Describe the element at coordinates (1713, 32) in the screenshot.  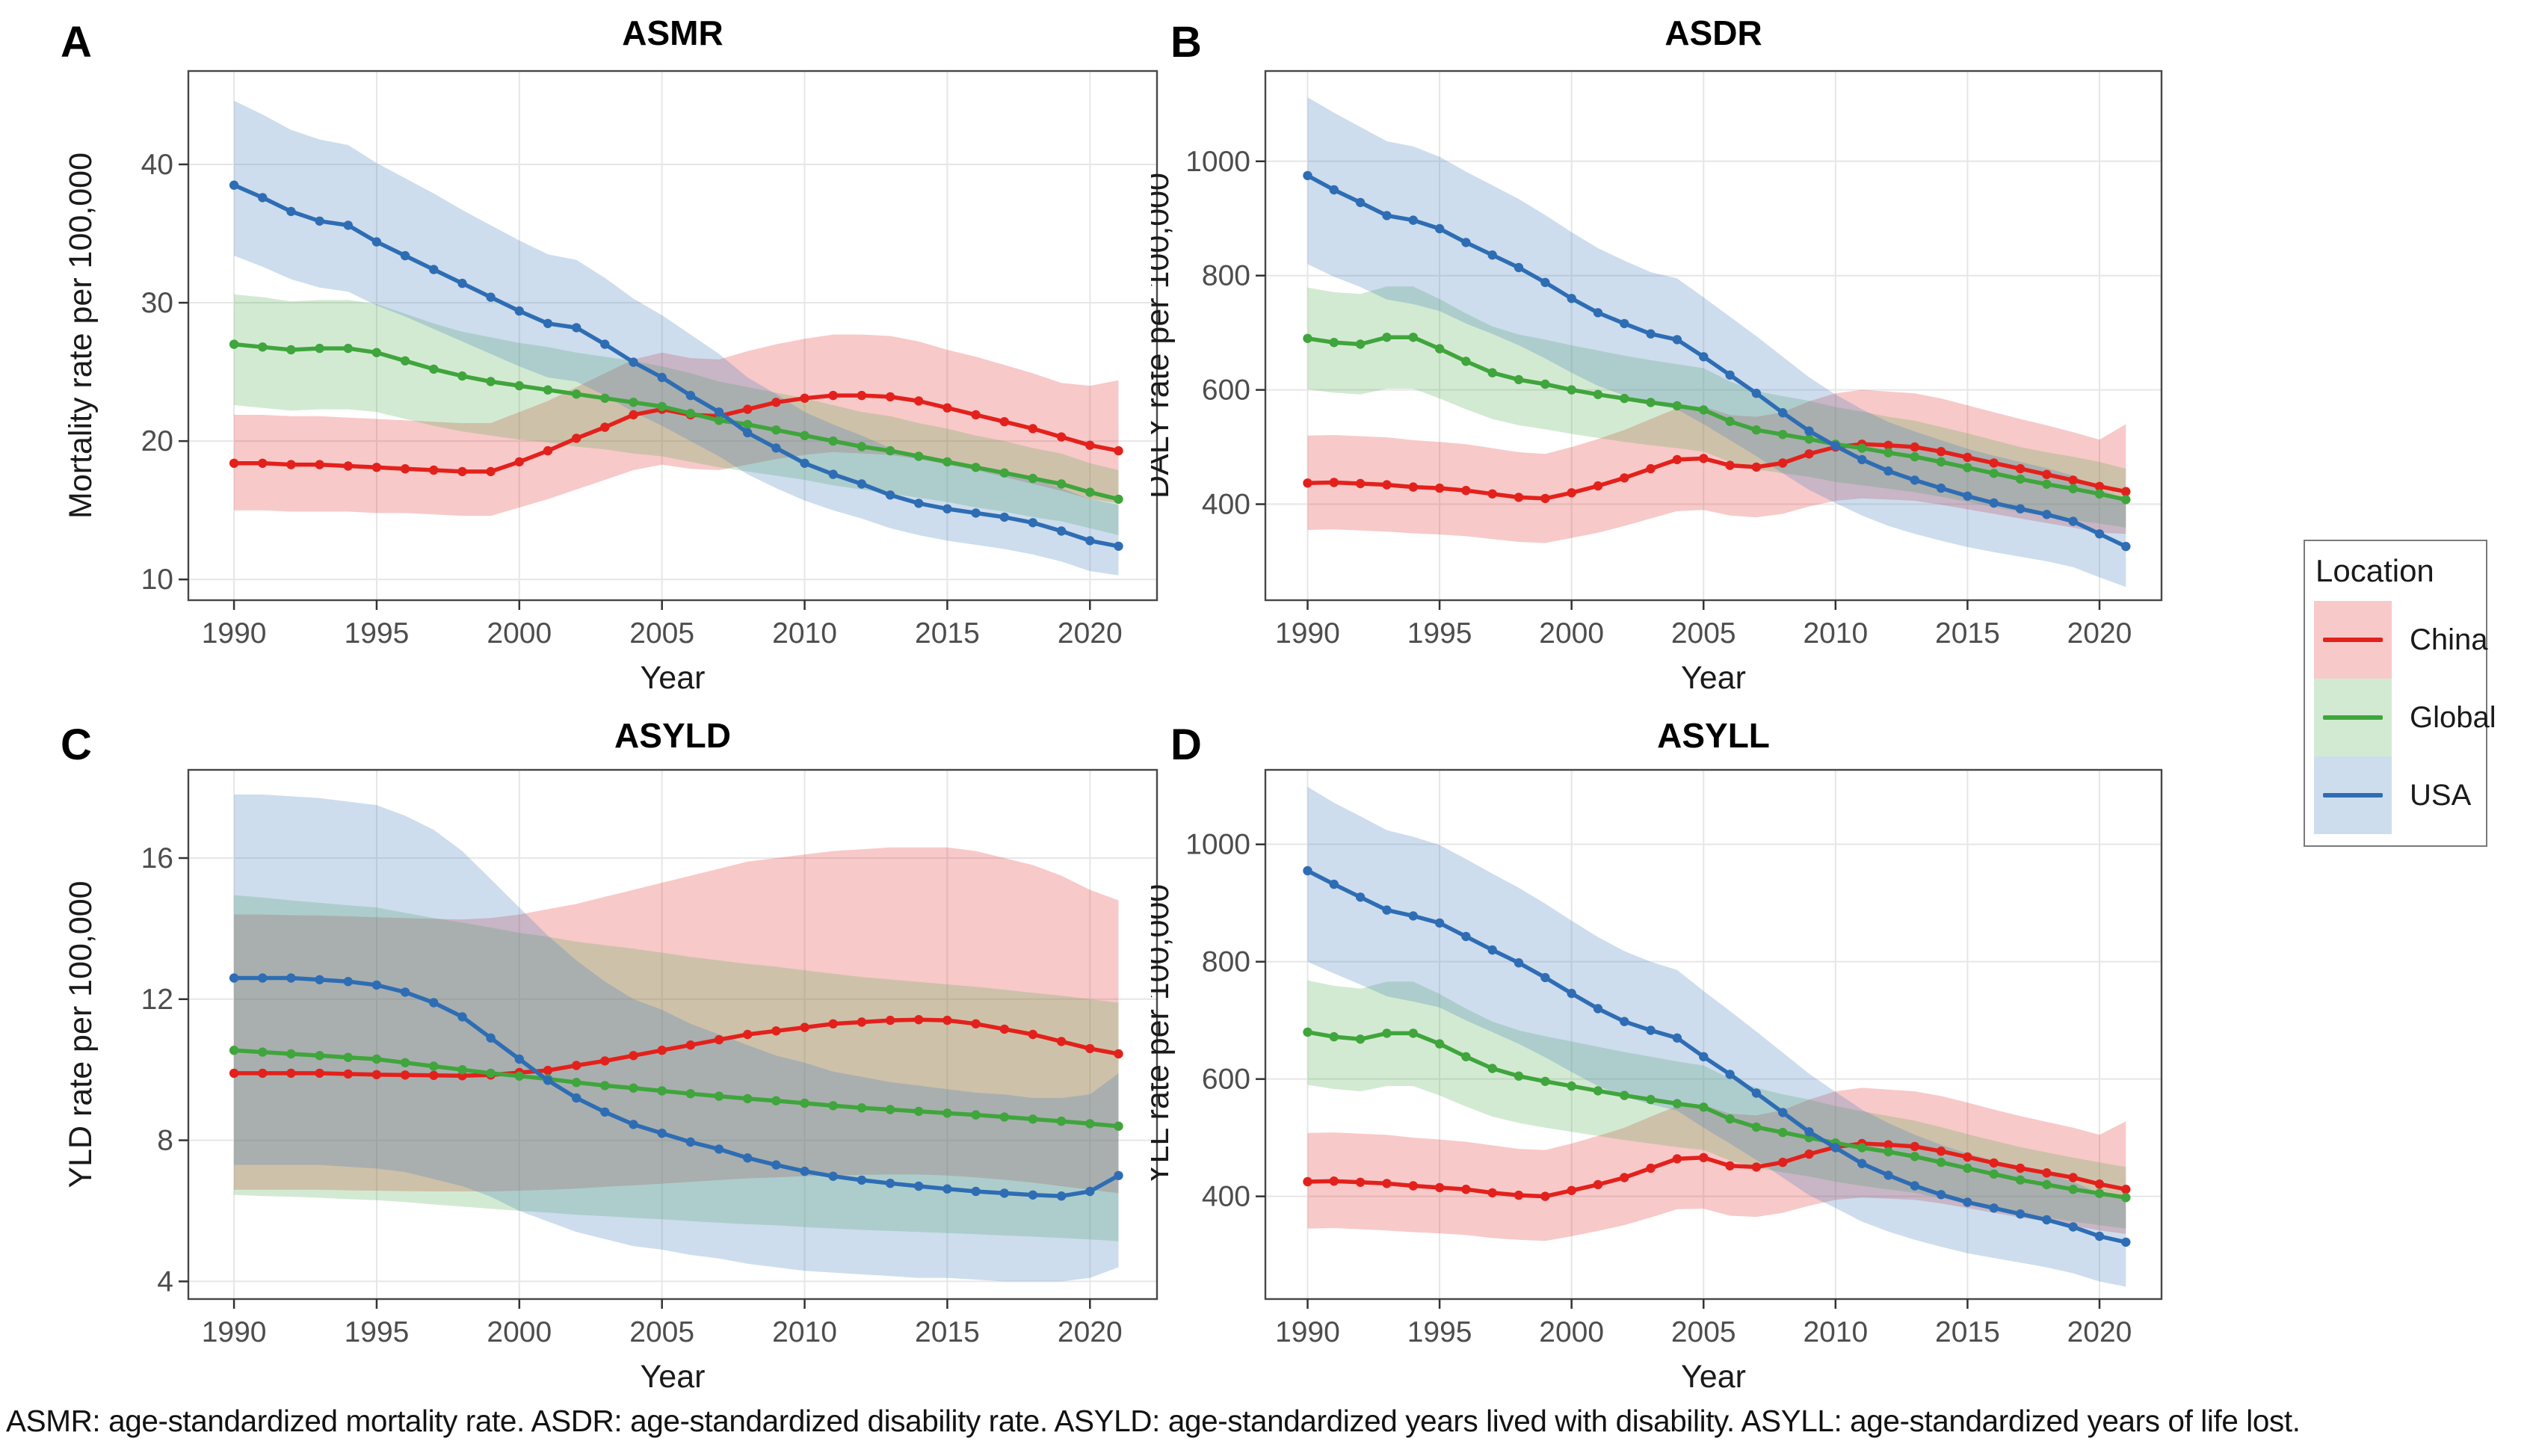
I see `panel-title: ASDR` at that location.